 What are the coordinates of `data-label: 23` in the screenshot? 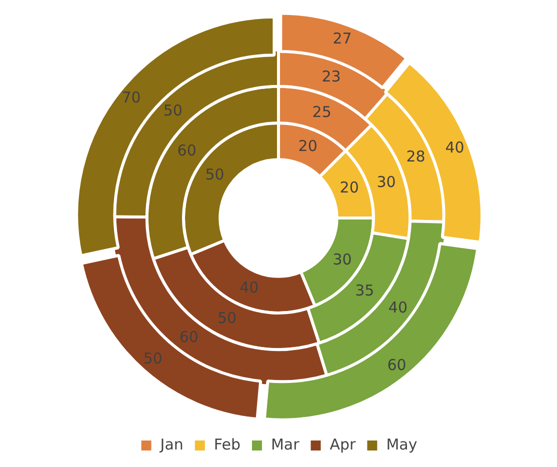 It's located at (331, 77).